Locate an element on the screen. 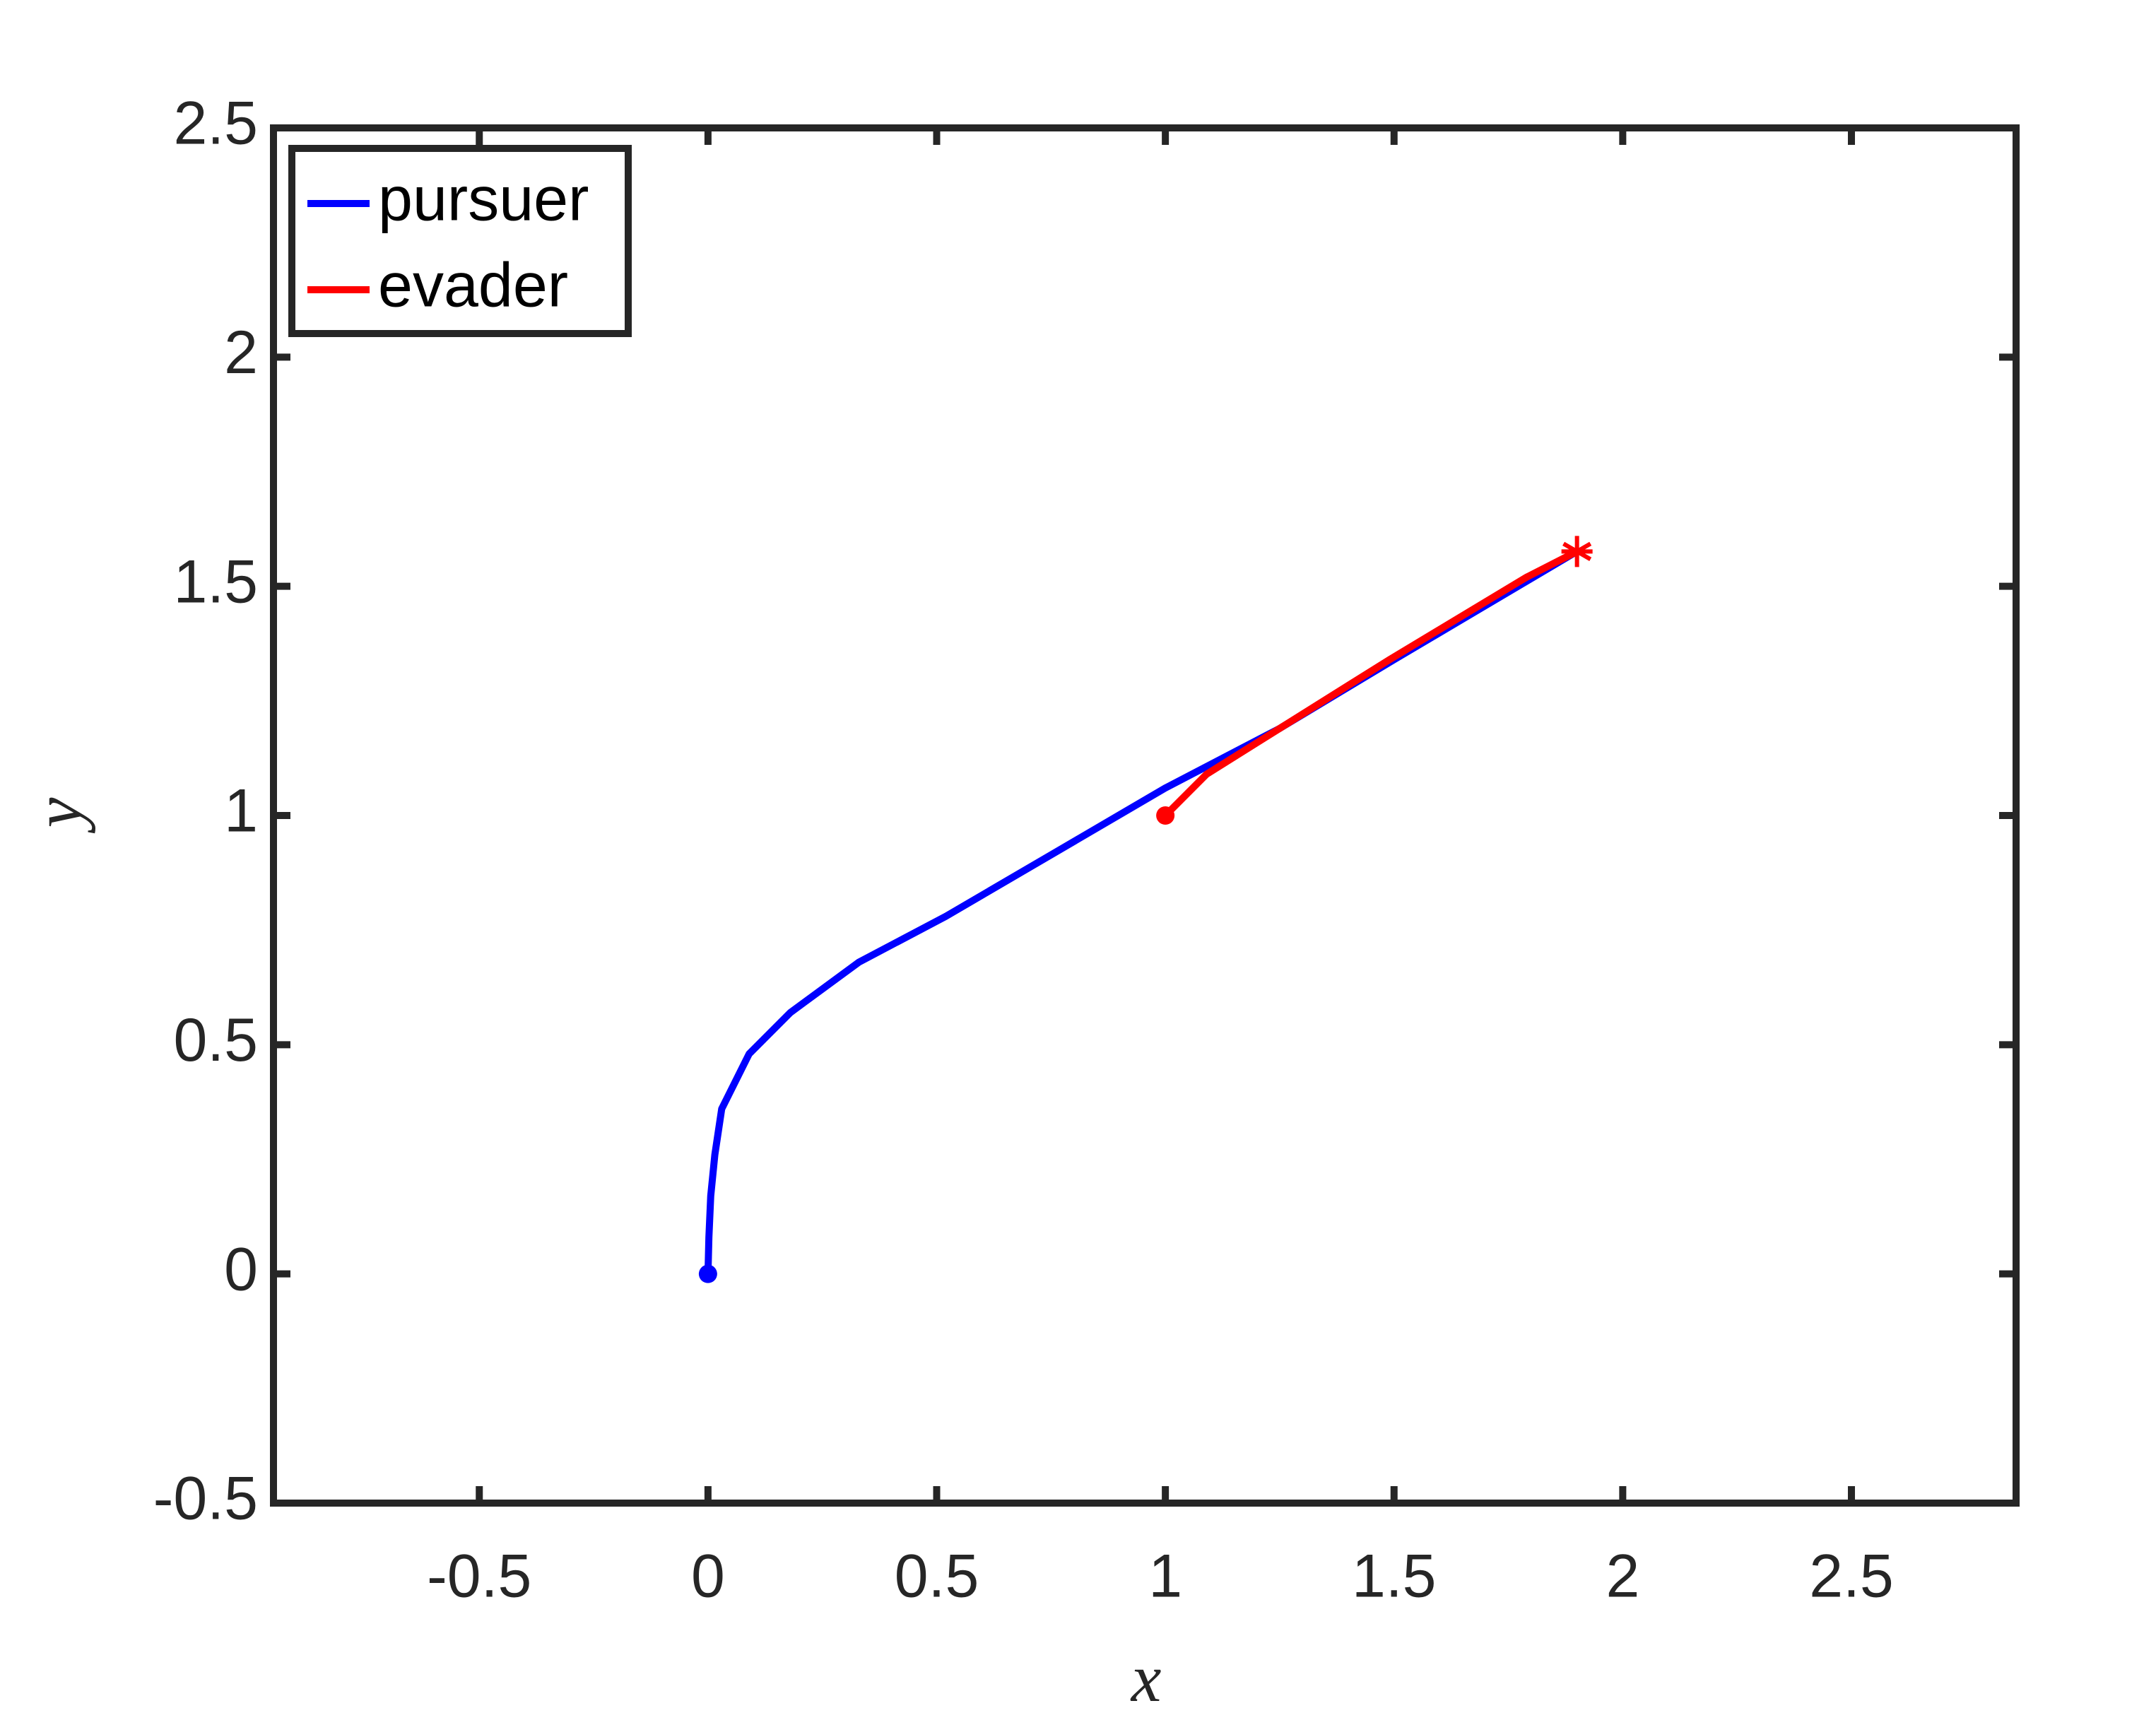  y-tick-label: 1.5 is located at coordinates (216, 582).